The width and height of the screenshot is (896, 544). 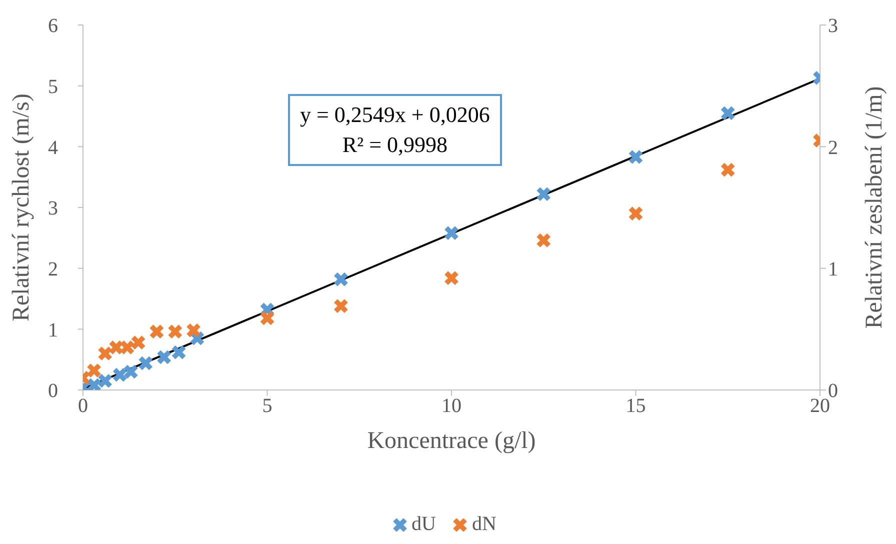 What do you see at coordinates (53, 209) in the screenshot?
I see `y-tick-label: 3` at bounding box center [53, 209].